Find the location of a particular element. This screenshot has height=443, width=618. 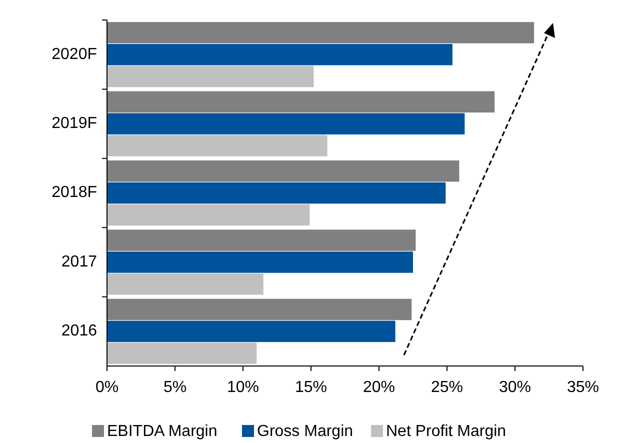

x-tick-label: 25% is located at coordinates (447, 387).